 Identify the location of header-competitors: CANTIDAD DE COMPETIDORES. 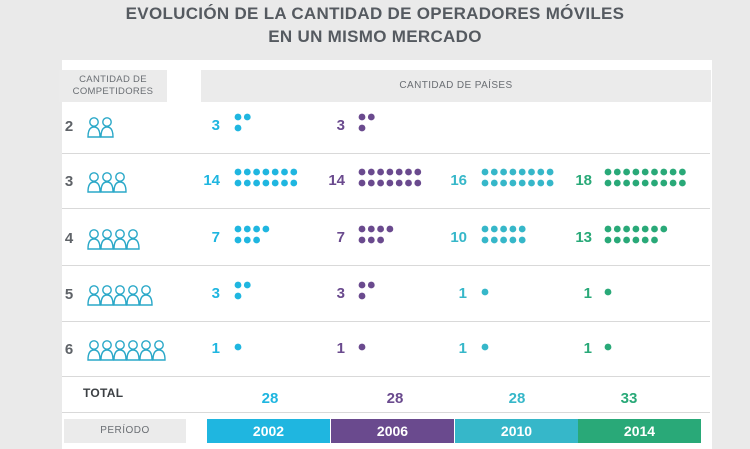
(113, 86).